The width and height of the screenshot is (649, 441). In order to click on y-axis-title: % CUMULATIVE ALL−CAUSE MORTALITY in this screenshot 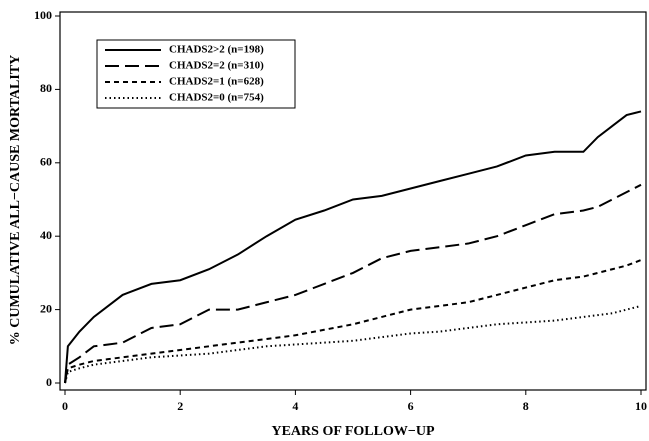, I will do `click(15, 200)`.